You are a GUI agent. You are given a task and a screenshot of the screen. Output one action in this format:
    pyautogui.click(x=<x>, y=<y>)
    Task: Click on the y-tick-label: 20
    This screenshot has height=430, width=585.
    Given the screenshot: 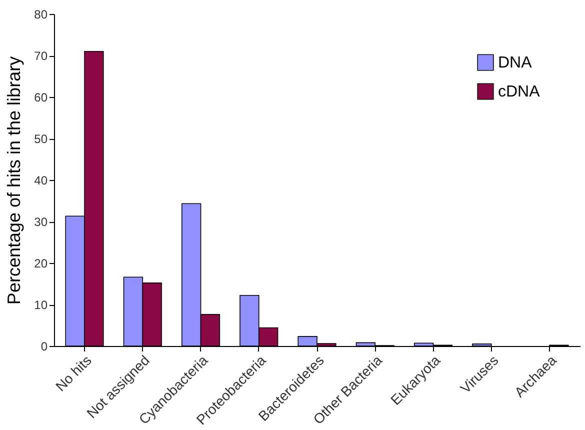 What is the action you would take?
    pyautogui.click(x=41, y=263)
    